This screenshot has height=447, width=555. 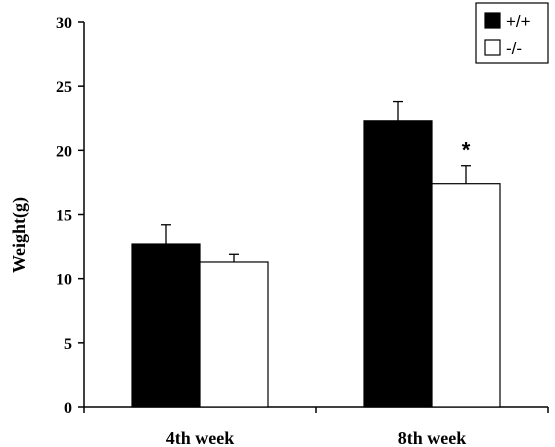 What do you see at coordinates (514, 48) in the screenshot?
I see `legend-label: -/-` at bounding box center [514, 48].